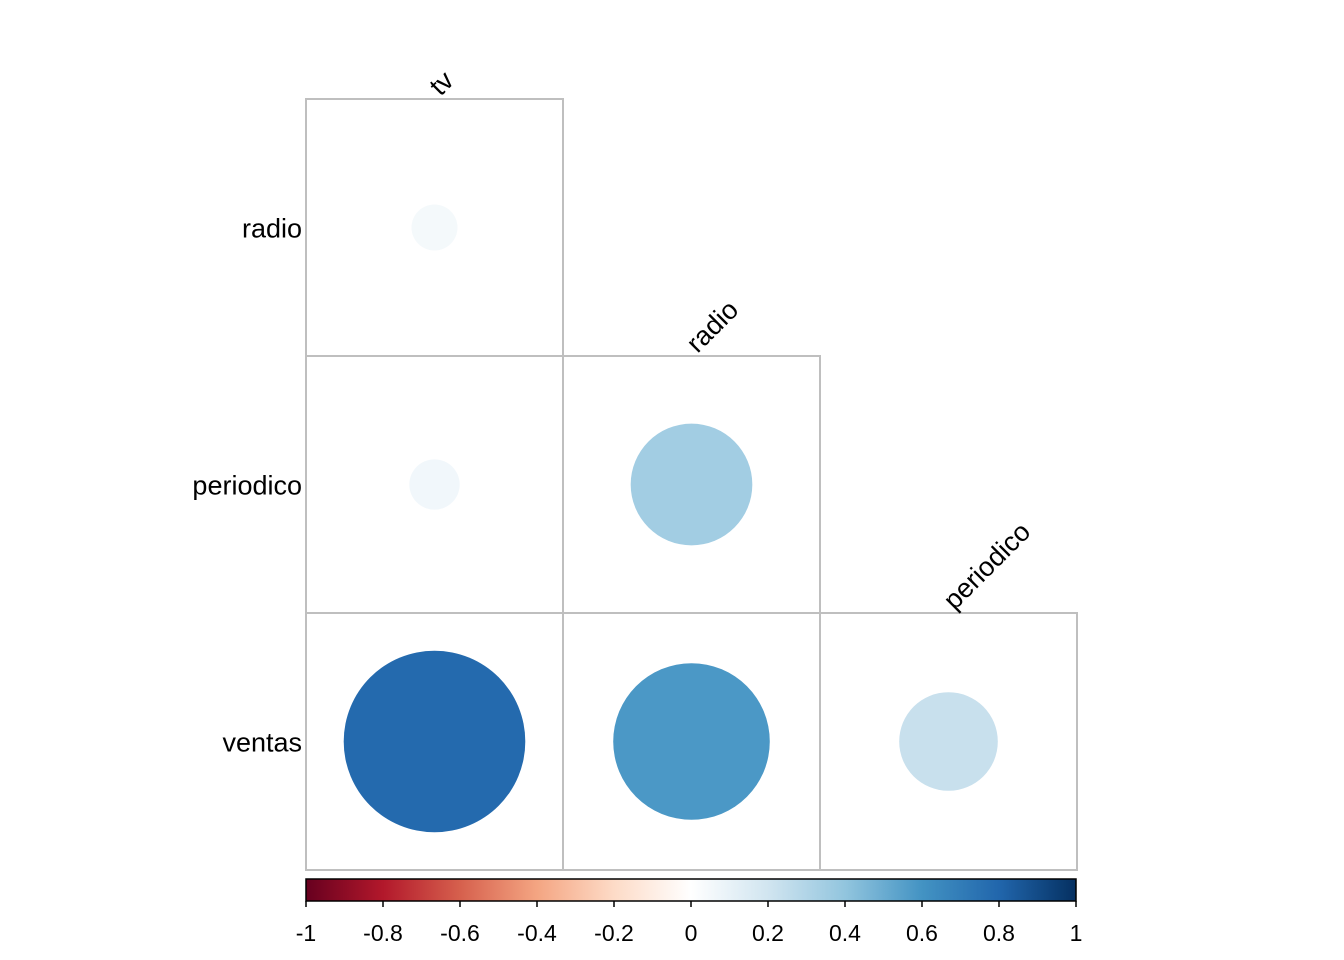 The height and width of the screenshot is (960, 1344). I want to click on color-legend: -1 -0.8 -0.6 -0.4 -0.2 0 0.2 0.4 0.6 0.8 1, so click(689, 912).